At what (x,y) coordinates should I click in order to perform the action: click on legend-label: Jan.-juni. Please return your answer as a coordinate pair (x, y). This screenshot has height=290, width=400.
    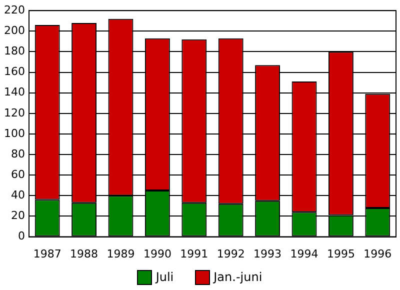
    Looking at the image, I should click on (238, 277).